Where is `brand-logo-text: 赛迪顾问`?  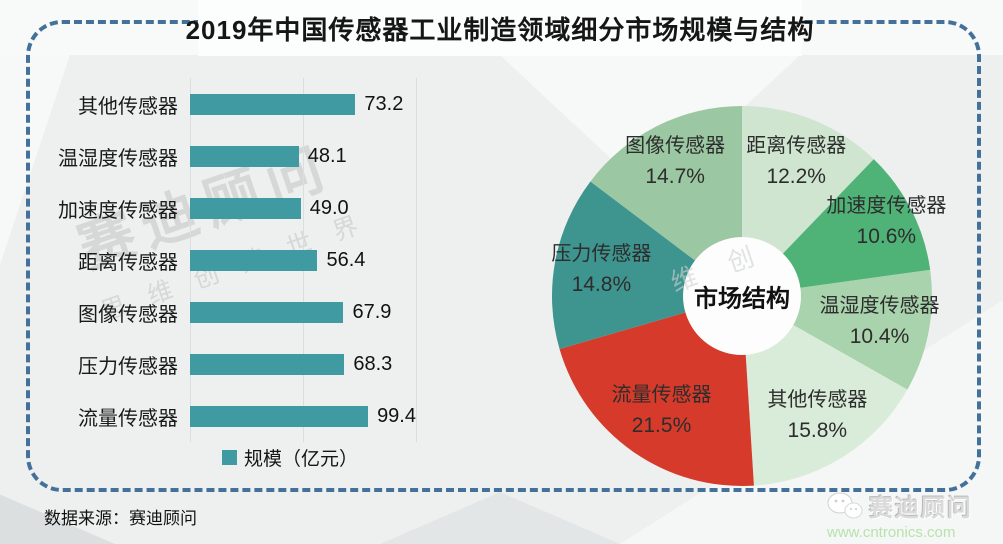
brand-logo-text: 赛迪顾问 is located at coordinates (921, 508).